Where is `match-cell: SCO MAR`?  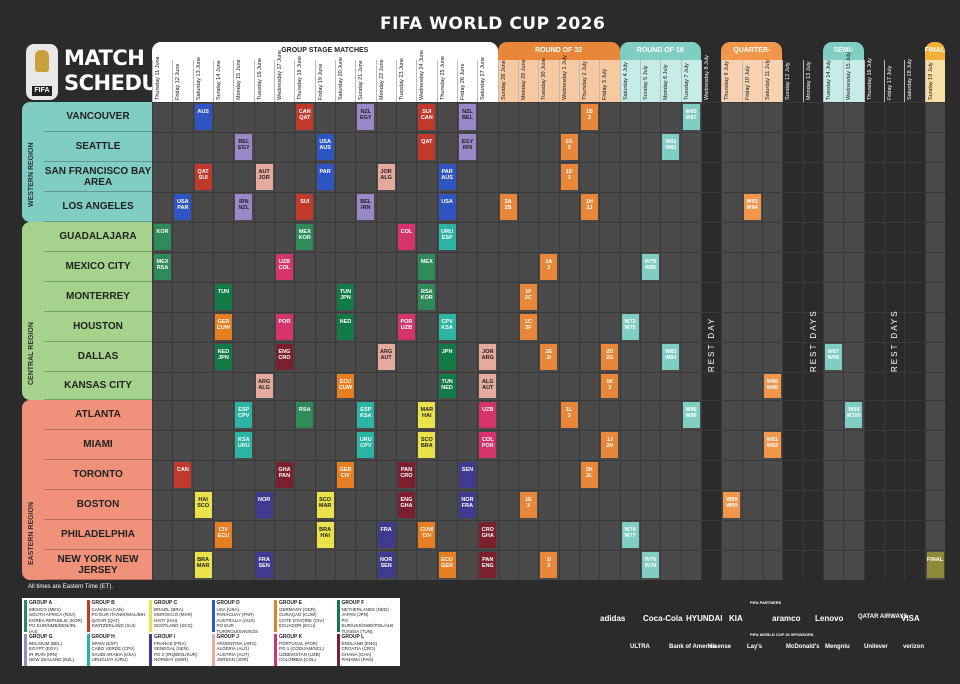 match-cell: SCO MAR is located at coordinates (325, 505).